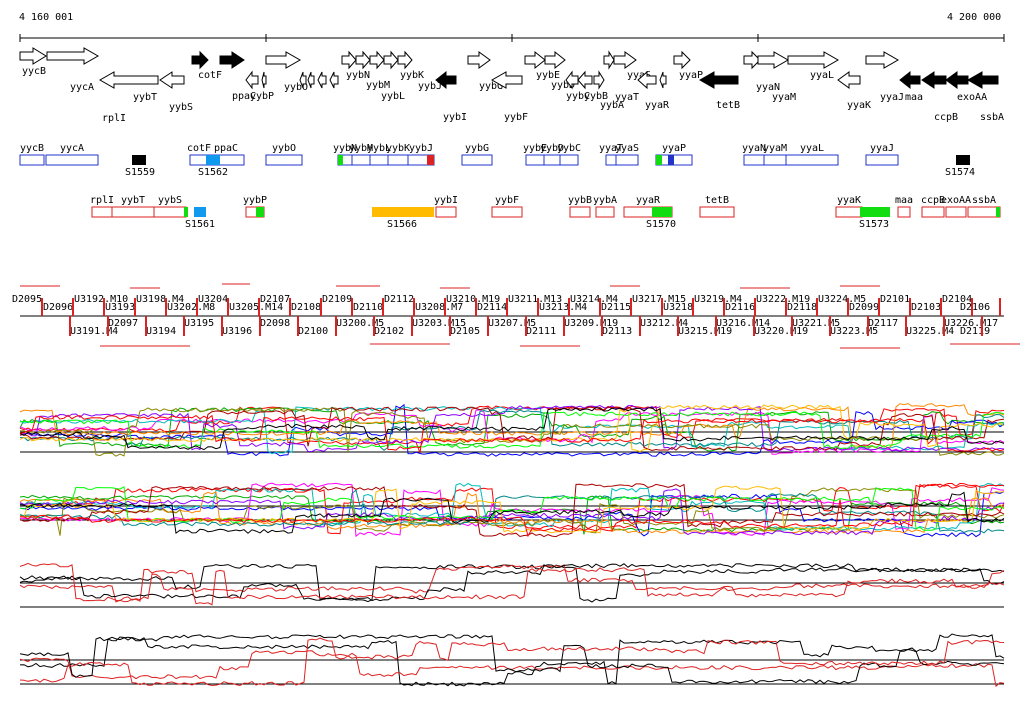 Image resolution: width=1024 pixels, height=714 pixels. What do you see at coordinates (569, 160) in the screenshot?
I see `transcript-fwd-yybC` at bounding box center [569, 160].